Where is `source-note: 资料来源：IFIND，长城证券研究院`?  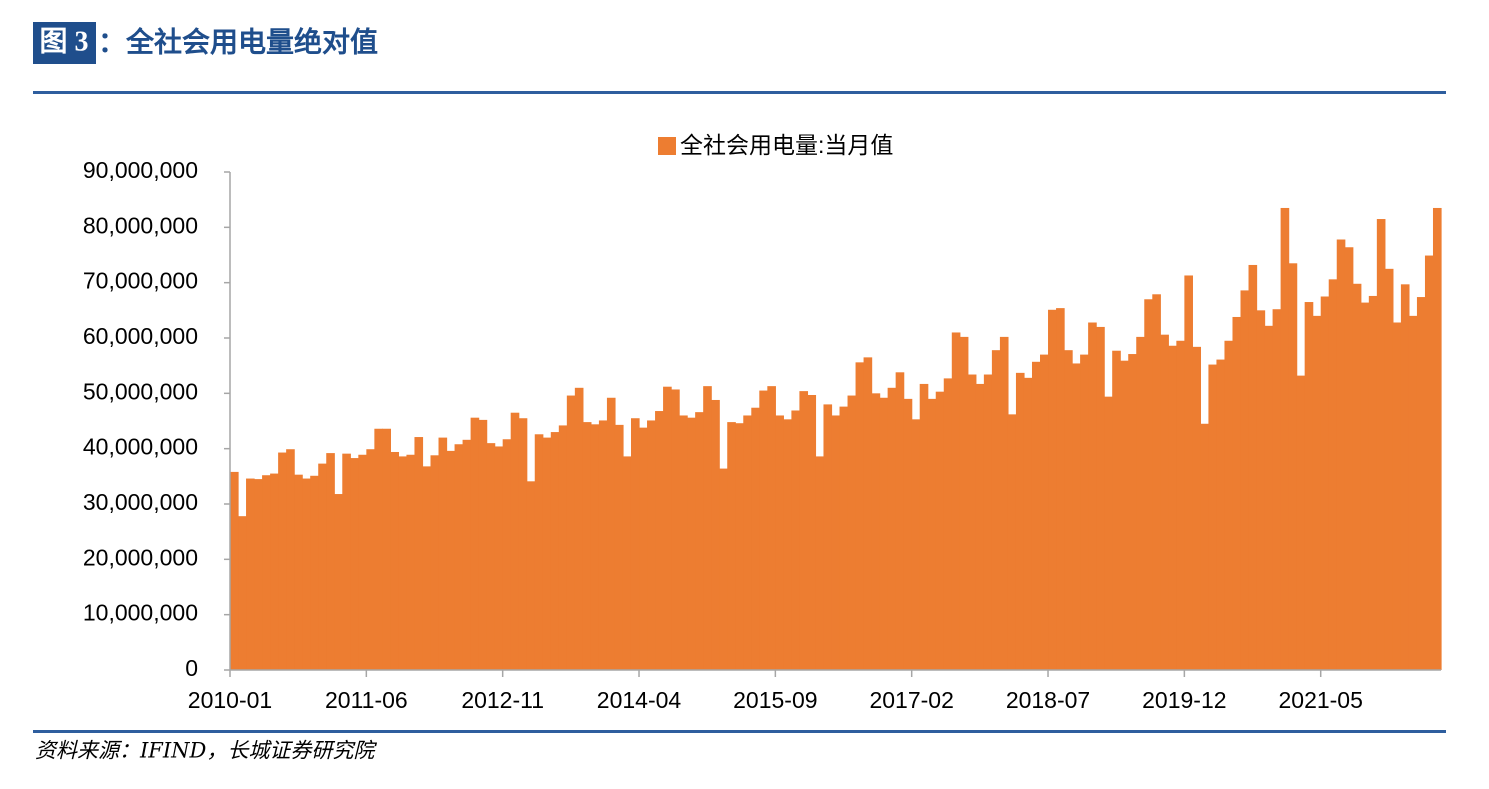 source-note: 资料来源：IFIND，长城证券研究院 is located at coordinates (206, 751).